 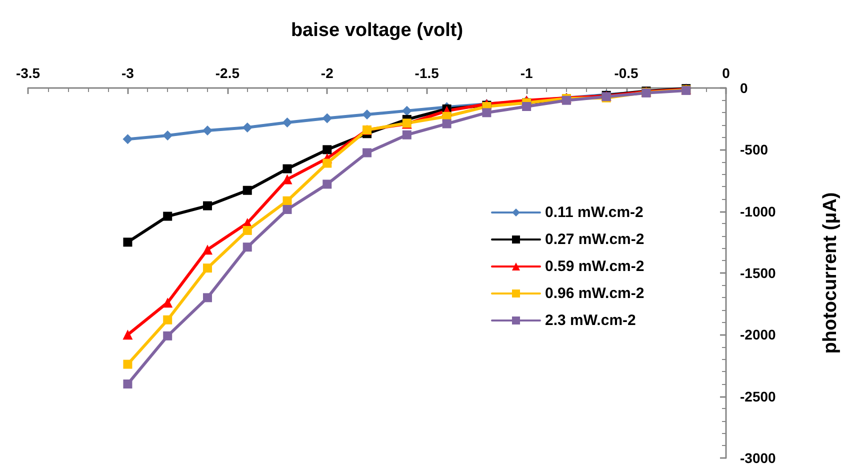 I want to click on x-tick-label: -3, so click(x=127, y=73).